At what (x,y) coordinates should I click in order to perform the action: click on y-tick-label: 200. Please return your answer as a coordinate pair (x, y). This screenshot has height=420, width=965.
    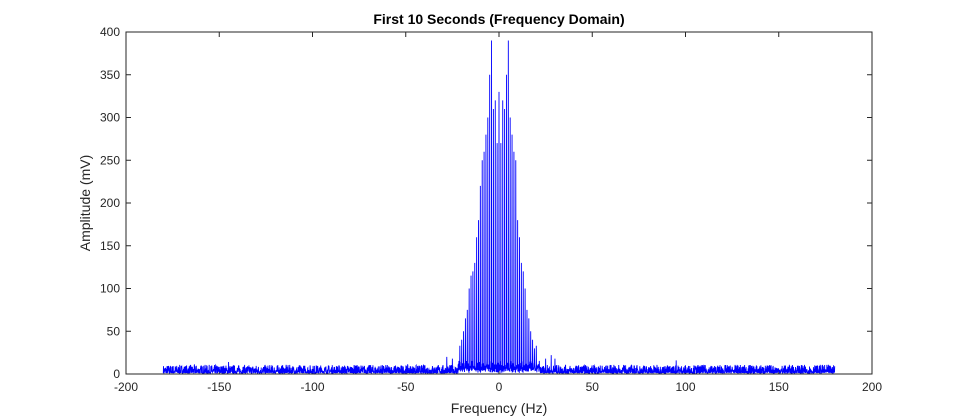
    Looking at the image, I should click on (110, 203).